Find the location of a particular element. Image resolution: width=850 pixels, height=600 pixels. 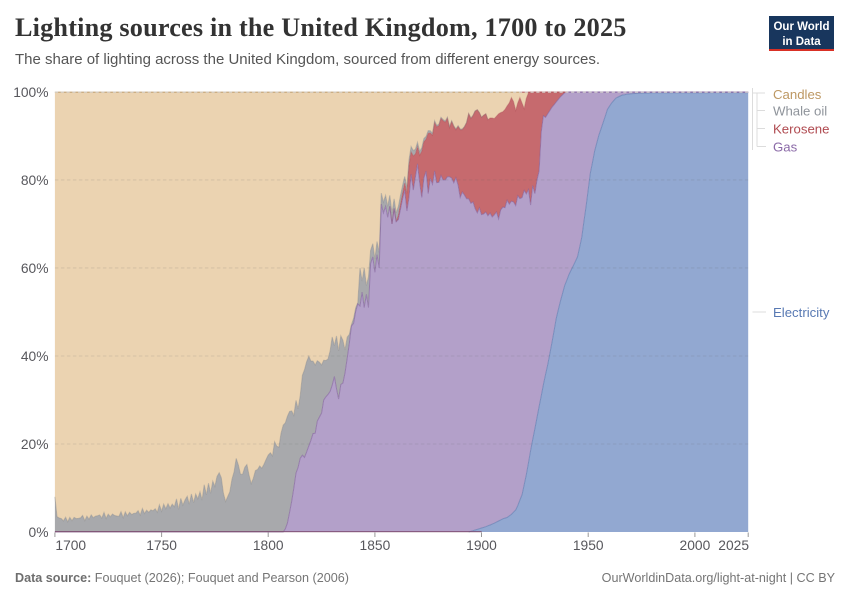

svg-text: 20% is located at coordinates (35, 444).